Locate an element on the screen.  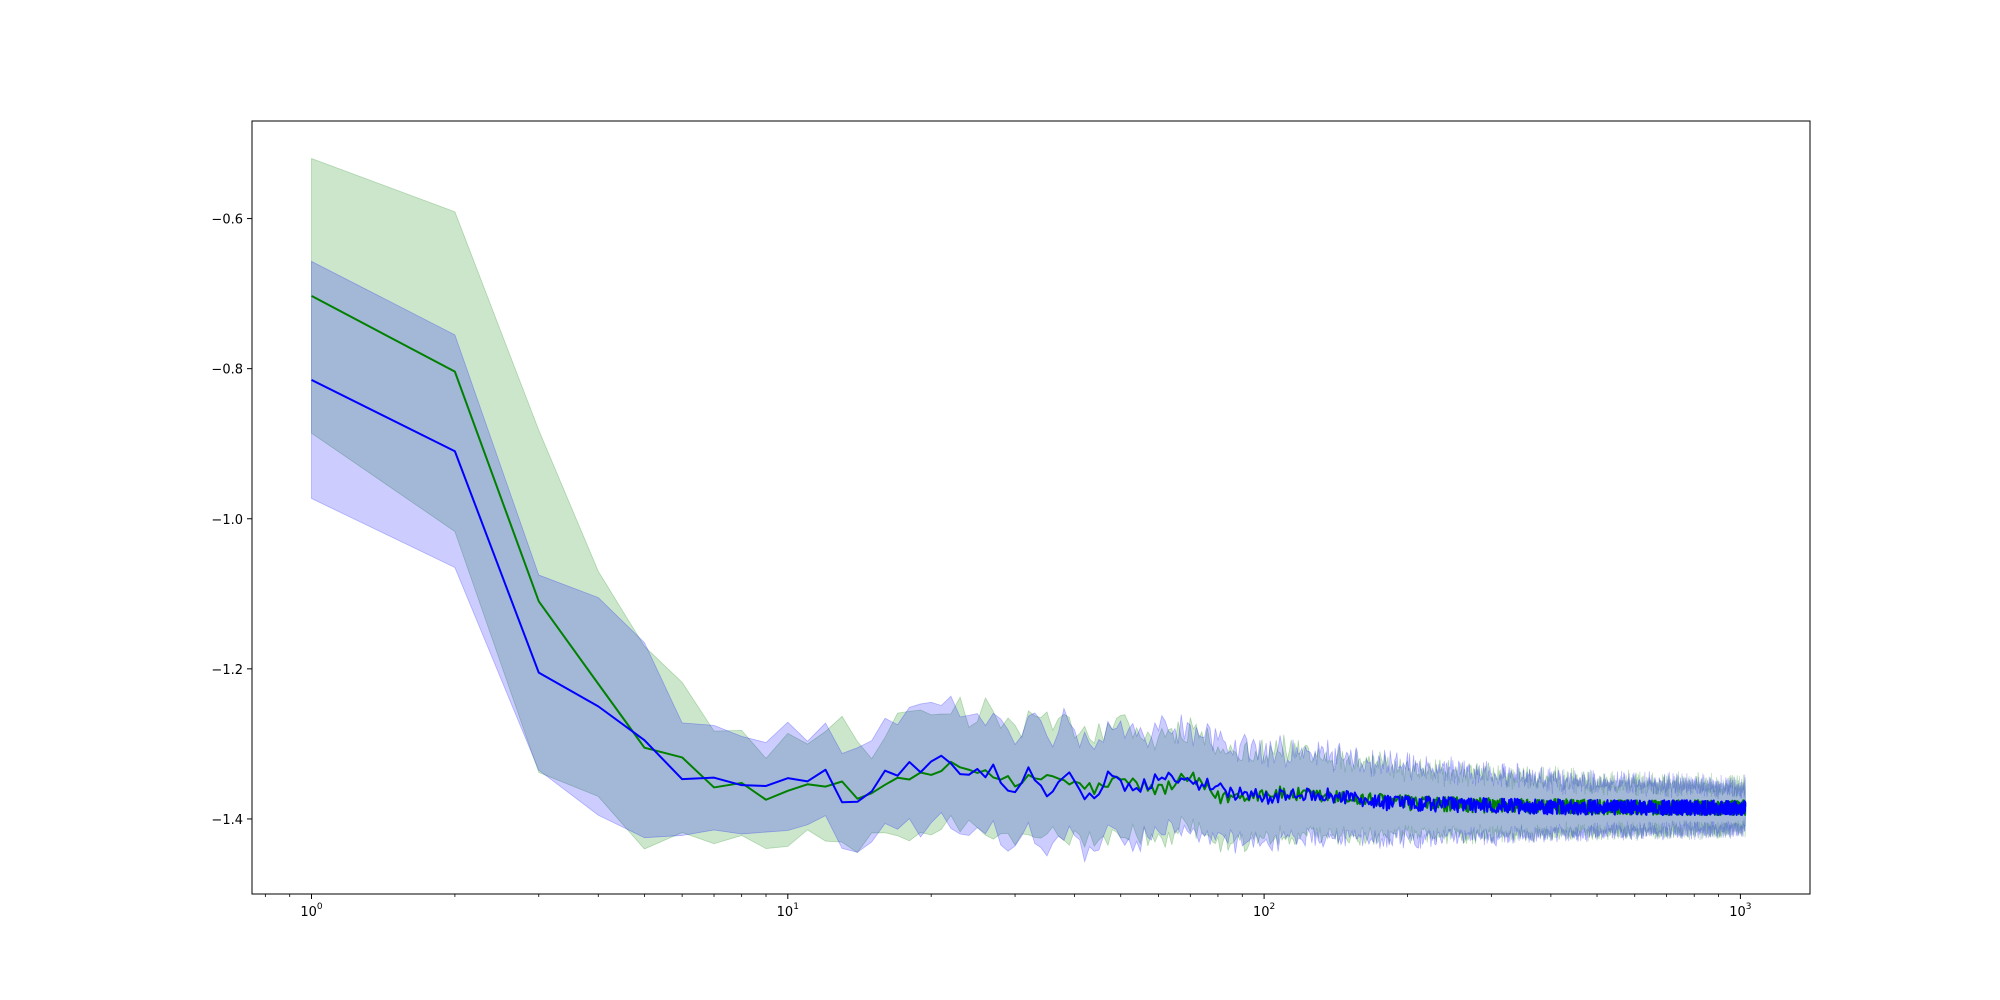
y-tick-label: −0.8 is located at coordinates (227, 370).